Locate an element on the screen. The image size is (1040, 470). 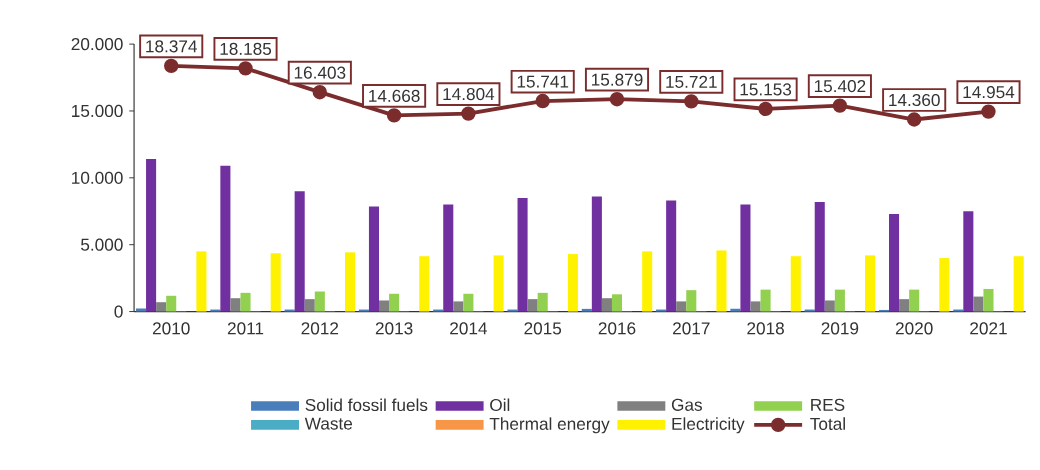
legend-label: Waste is located at coordinates (328, 423).